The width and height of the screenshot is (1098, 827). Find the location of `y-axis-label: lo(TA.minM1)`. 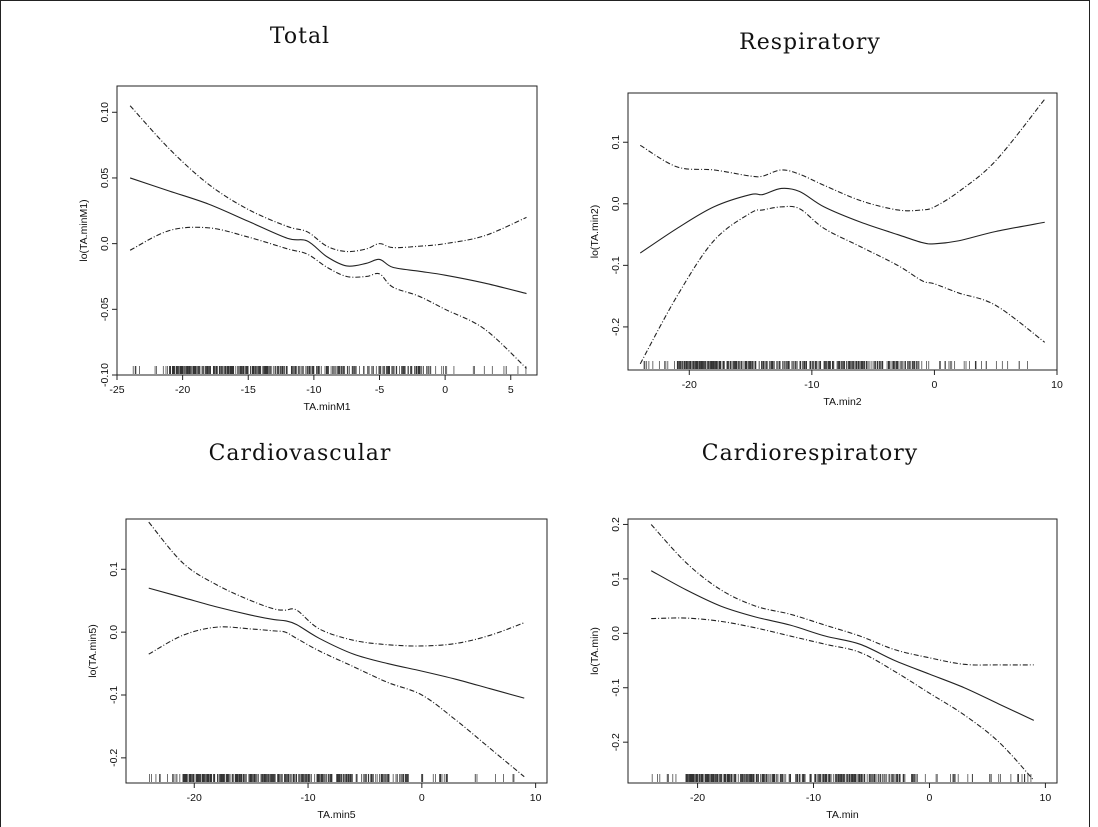

y-axis-label: lo(TA.minM1) is located at coordinates (84, 230).